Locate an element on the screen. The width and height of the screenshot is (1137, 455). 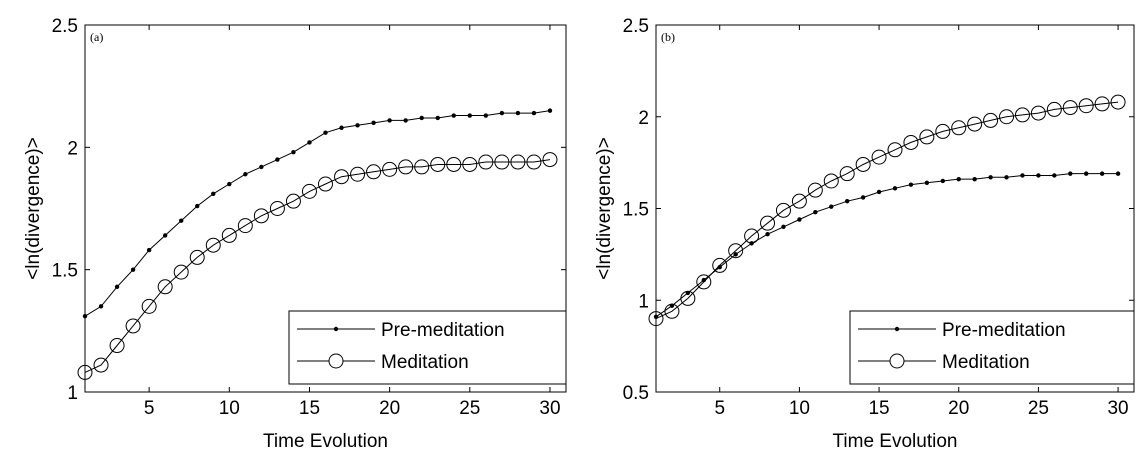
y-tick-label: 2.5 is located at coordinates (636, 26).